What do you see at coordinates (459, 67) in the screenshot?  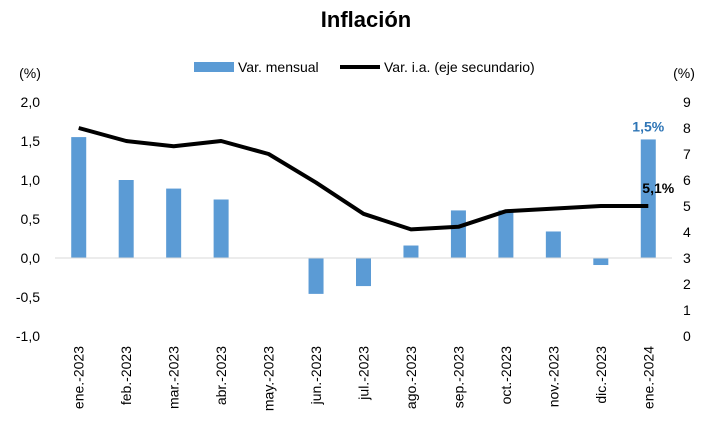 I see `legend-label-yoy: Var. i.a. (eje secundario)` at bounding box center [459, 67].